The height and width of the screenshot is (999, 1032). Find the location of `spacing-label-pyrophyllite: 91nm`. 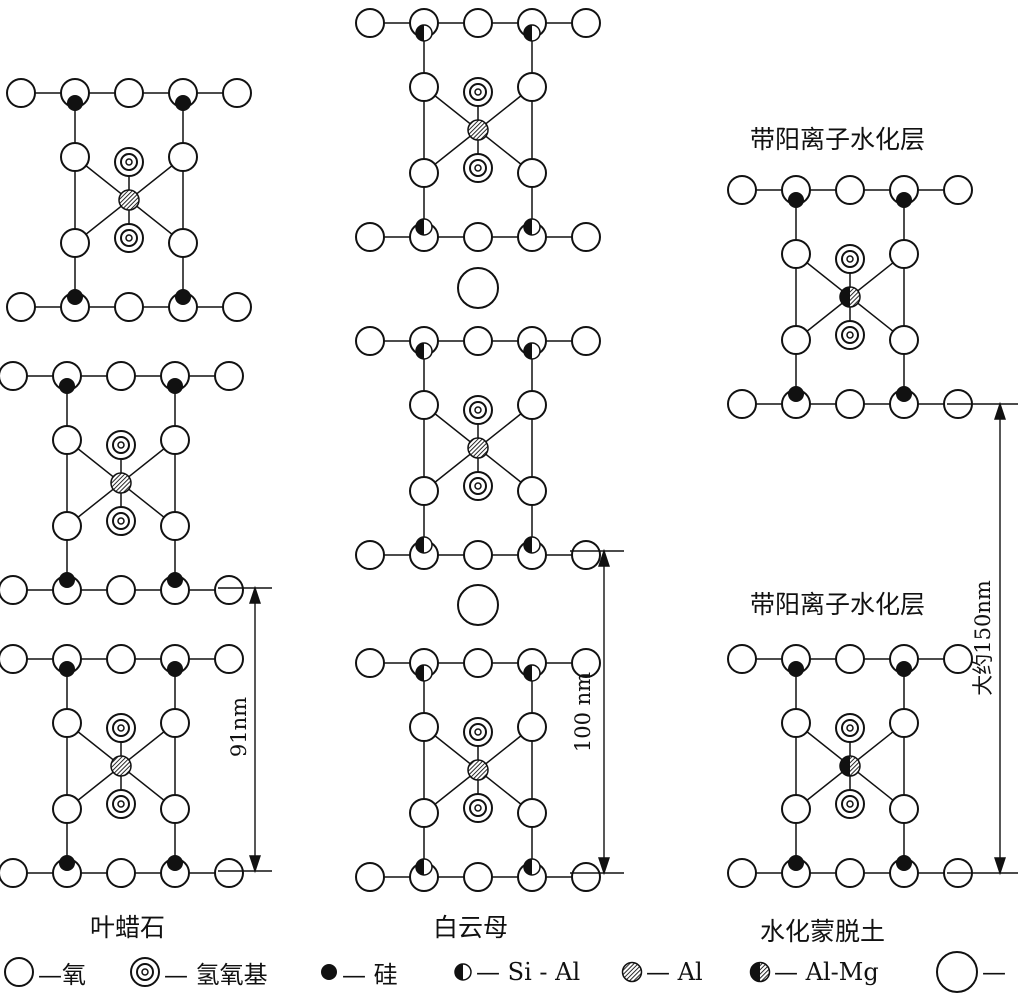

spacing-label-pyrophyllite: 91nm is located at coordinates (239, 727).